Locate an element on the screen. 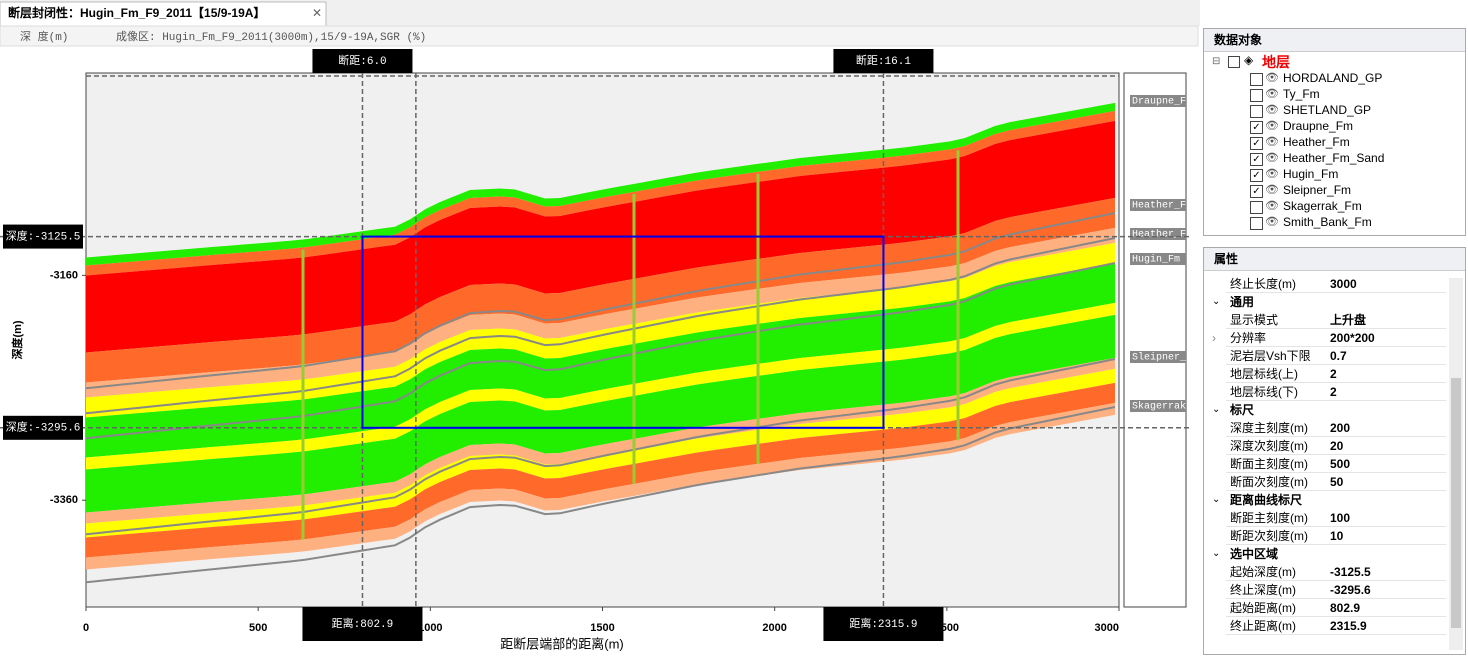 This screenshot has width=1468, height=658. x-tick-label: 1000 is located at coordinates (430, 628).